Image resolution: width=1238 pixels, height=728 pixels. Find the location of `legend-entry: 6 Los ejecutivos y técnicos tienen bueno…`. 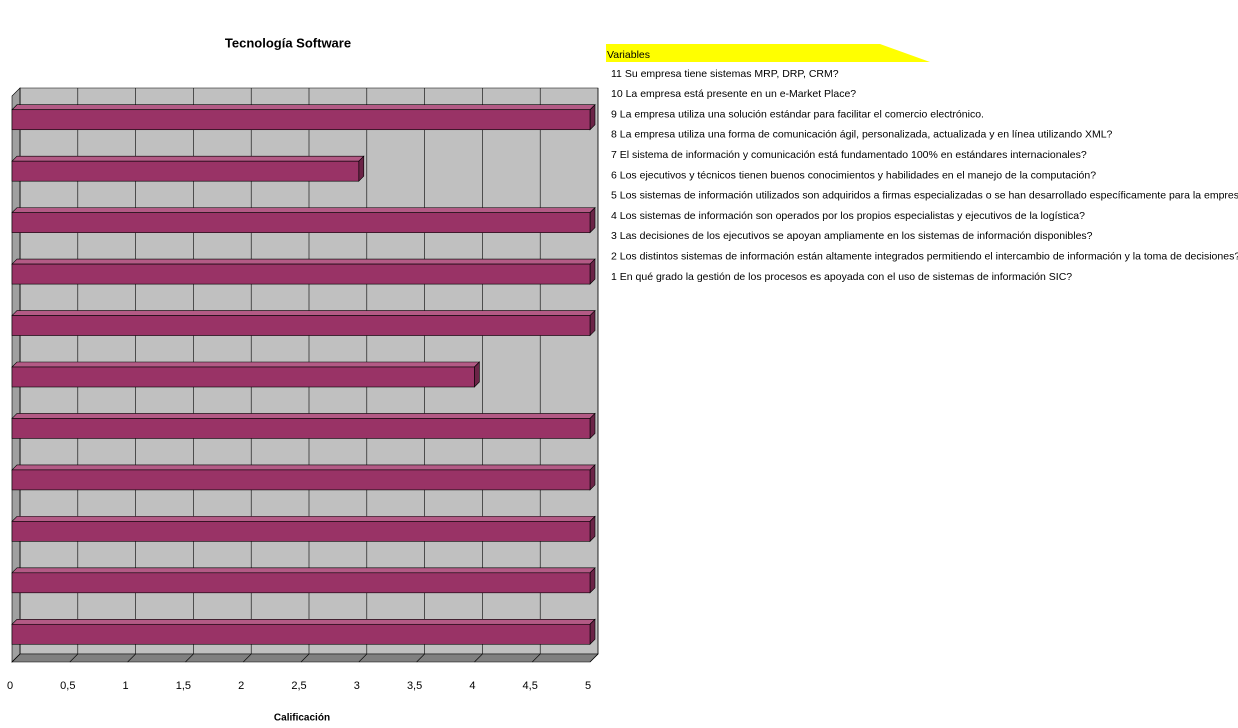

legend-entry: 6 Los ejecutivos y técnicos tienen bueno… is located at coordinates (853, 175).